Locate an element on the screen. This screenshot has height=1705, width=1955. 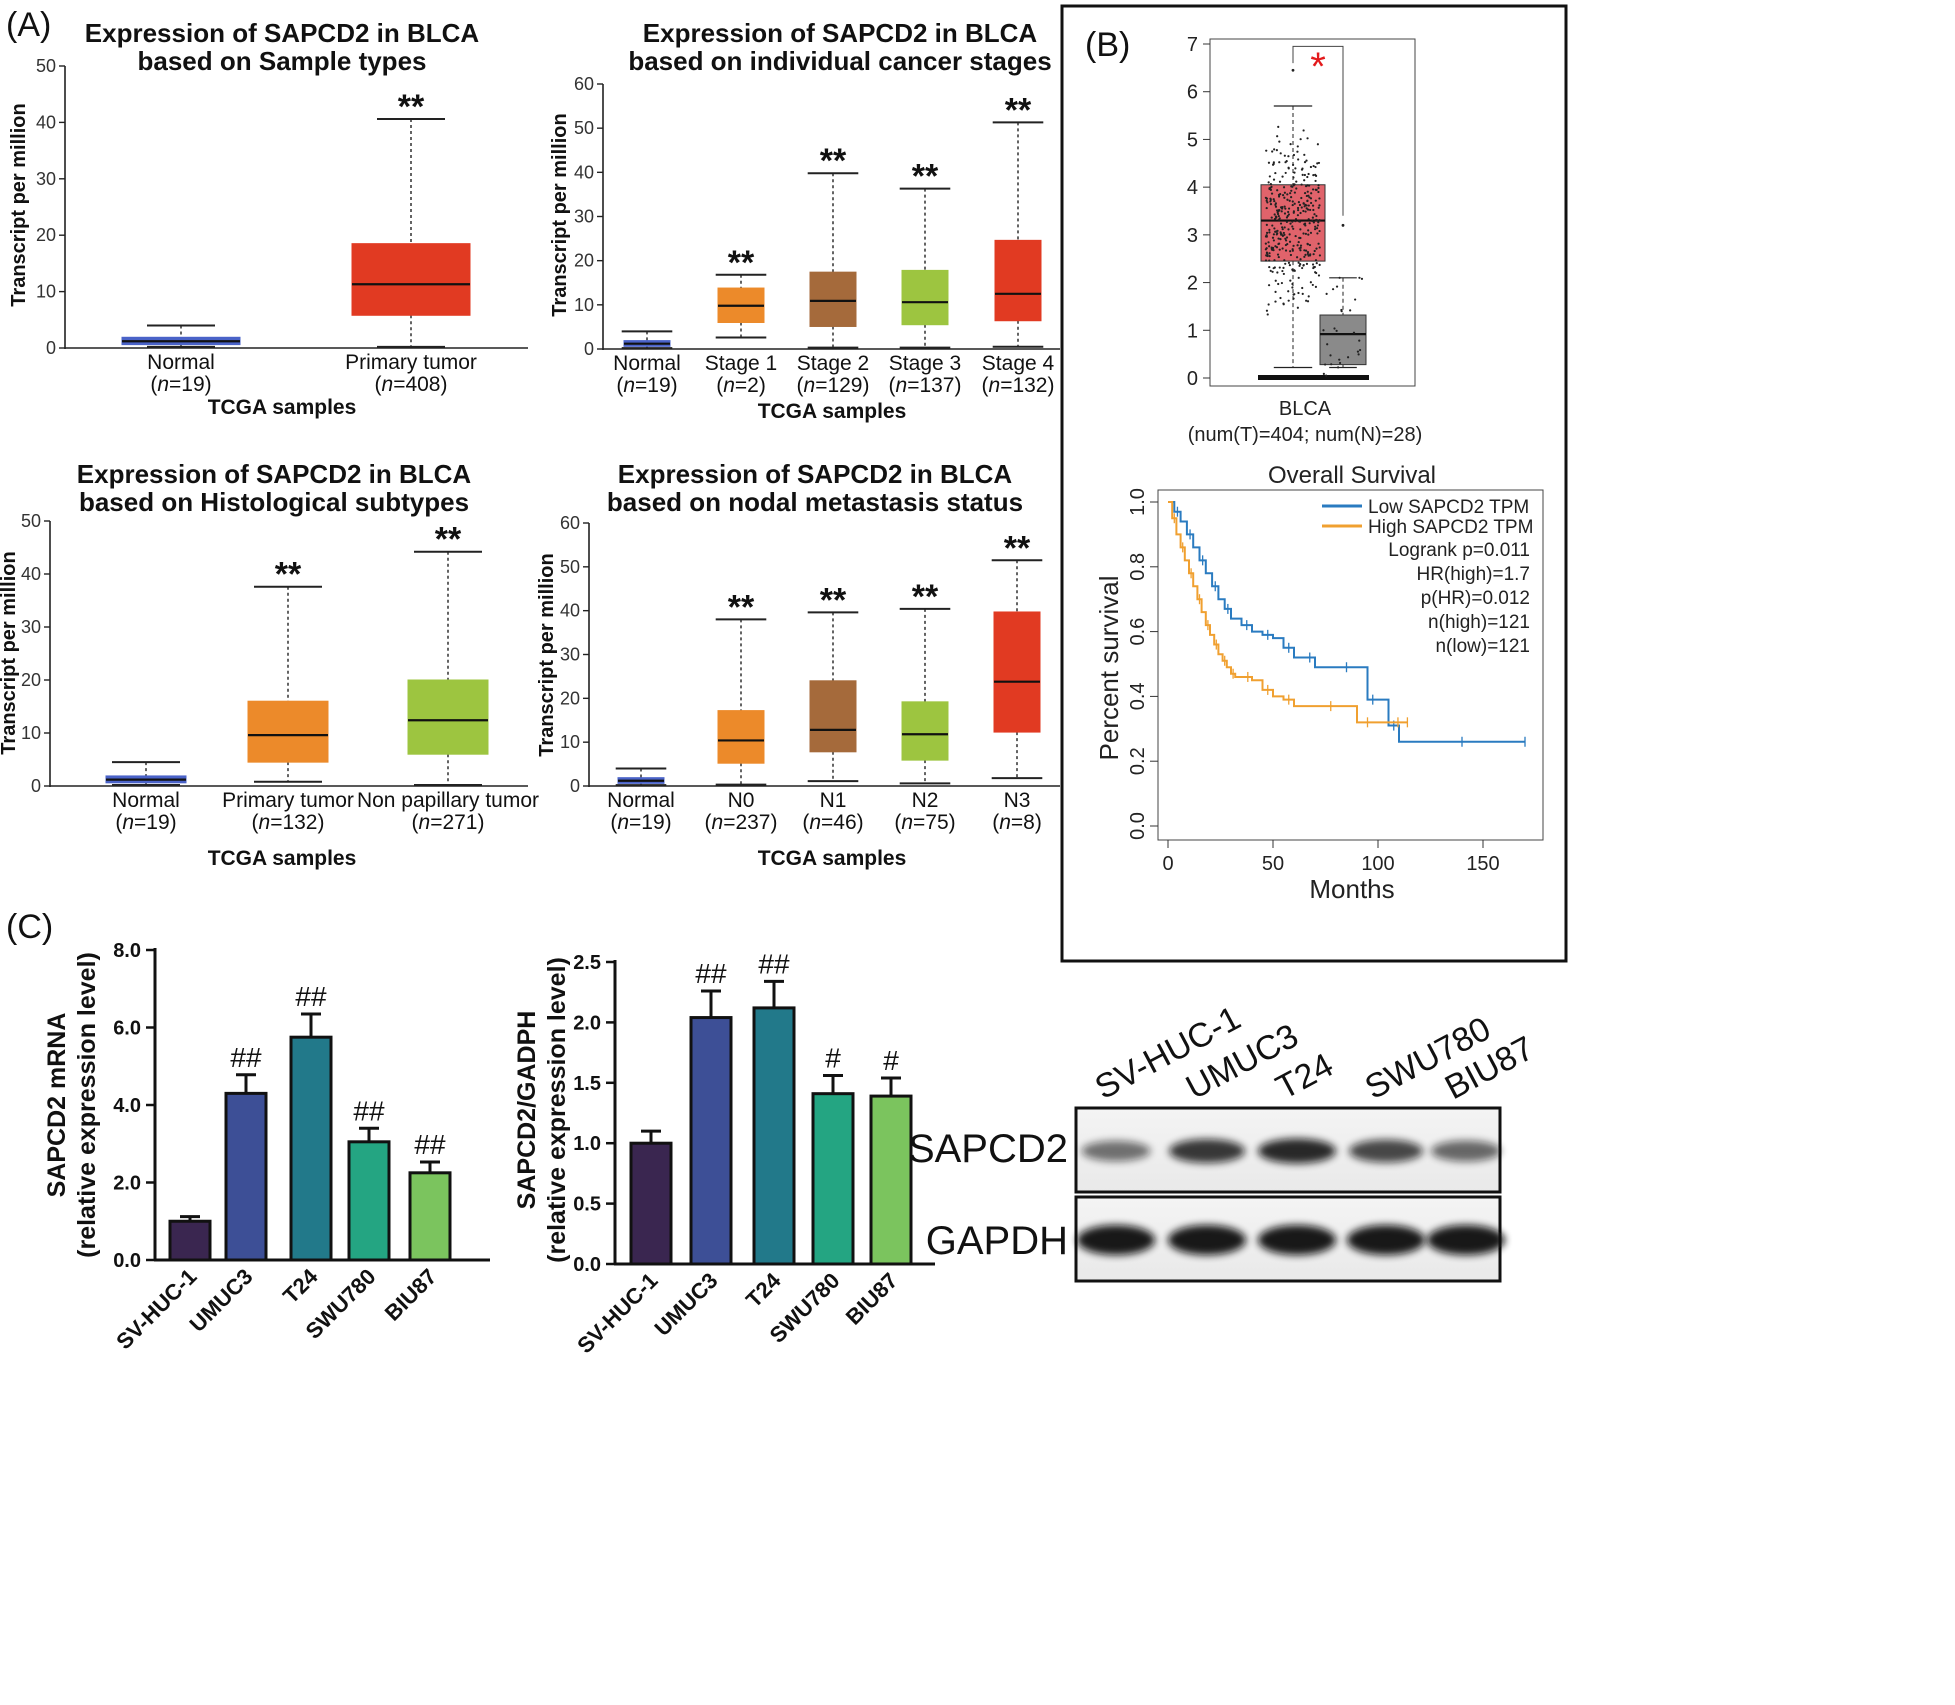
outlier-point is located at coordinates (1293, 70).